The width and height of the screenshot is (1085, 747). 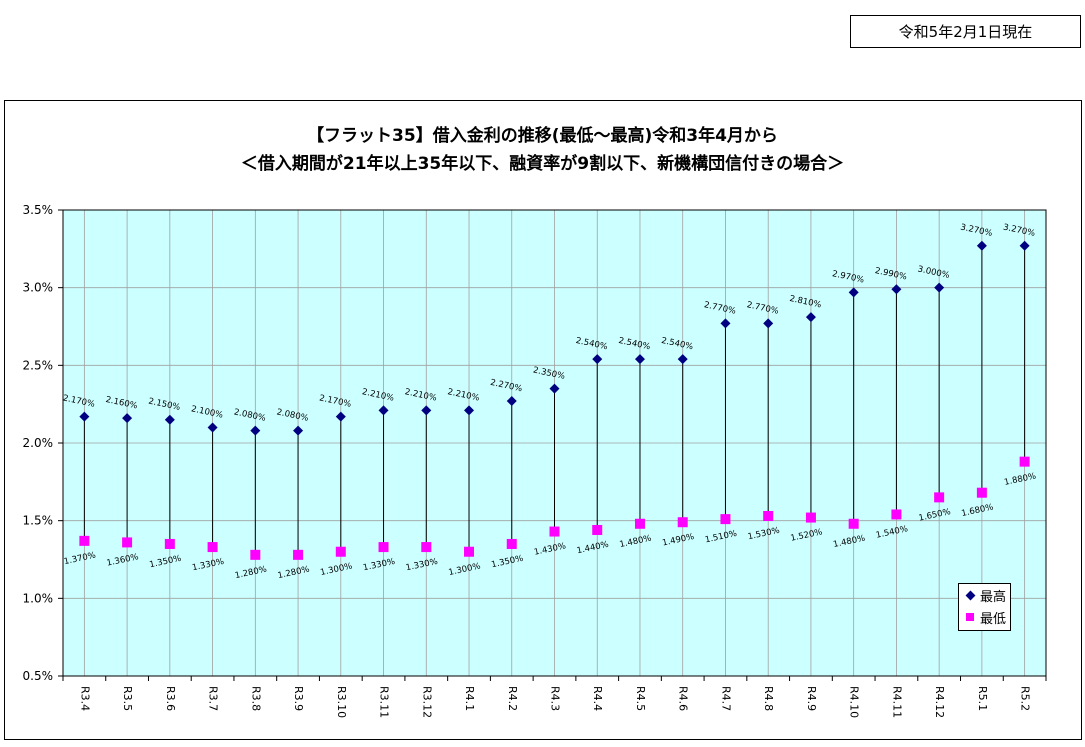 I want to click on legend: 最高 最低, so click(x=984, y=607).